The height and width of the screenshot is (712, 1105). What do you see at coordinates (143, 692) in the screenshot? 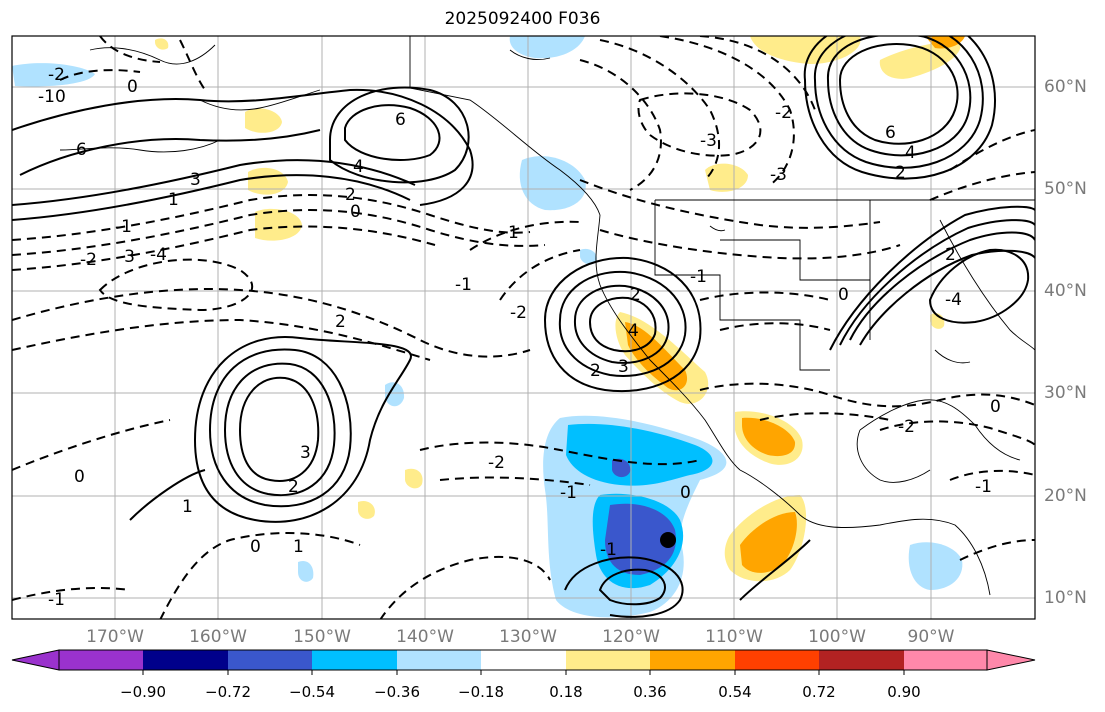
I see `colorbar-tick-label: −0.90` at bounding box center [143, 692].